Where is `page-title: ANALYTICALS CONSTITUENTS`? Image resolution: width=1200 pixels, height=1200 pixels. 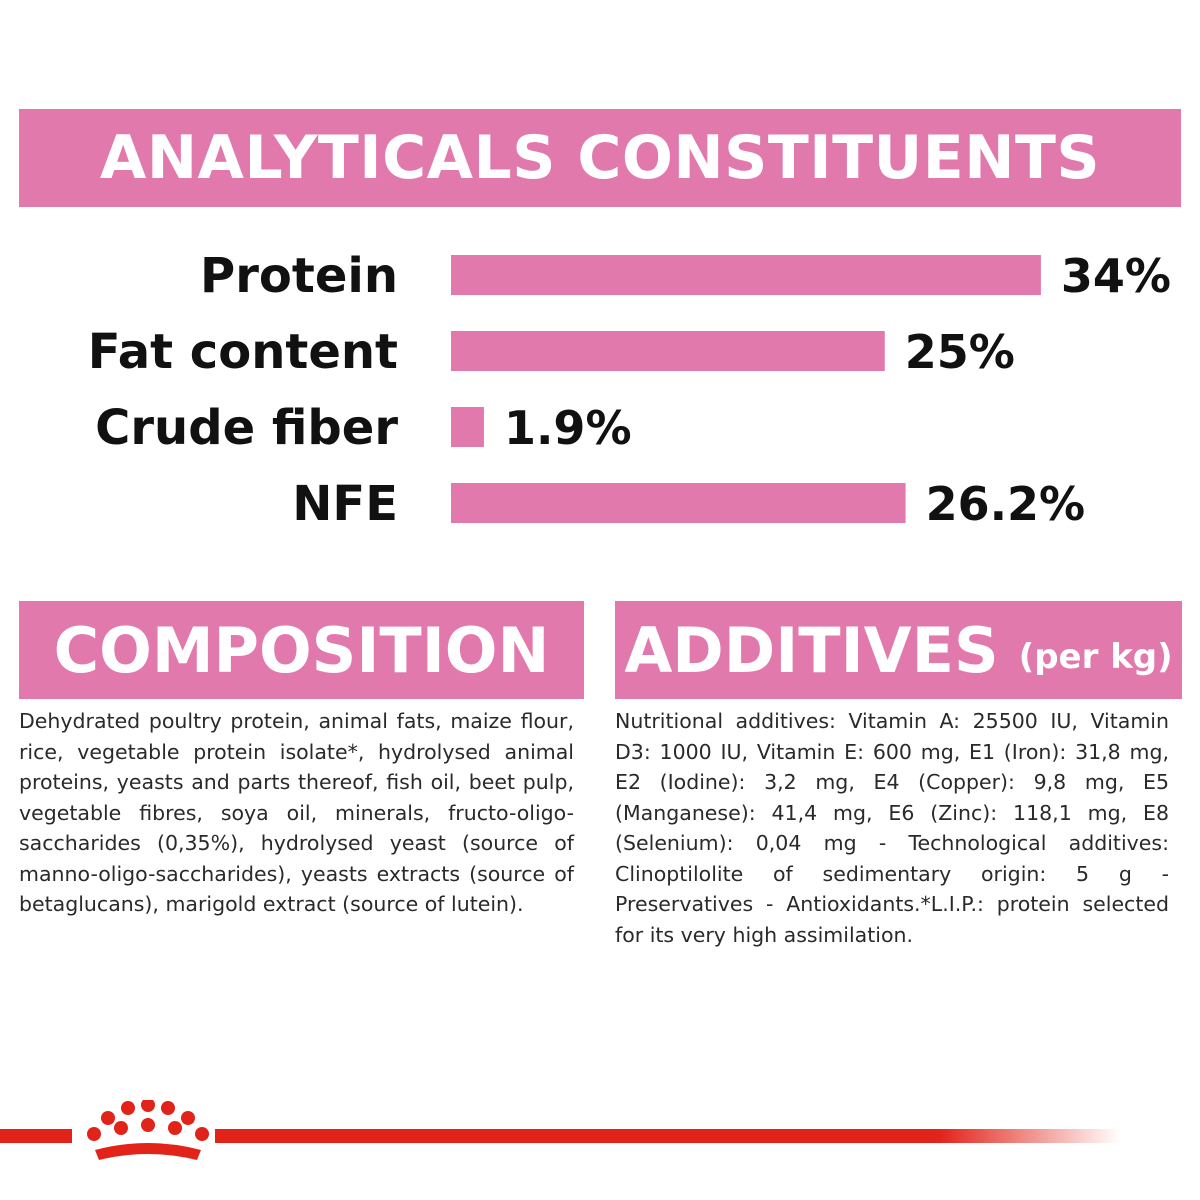
page-title: ANALYTICALS CONSTITUENTS is located at coordinates (600, 158).